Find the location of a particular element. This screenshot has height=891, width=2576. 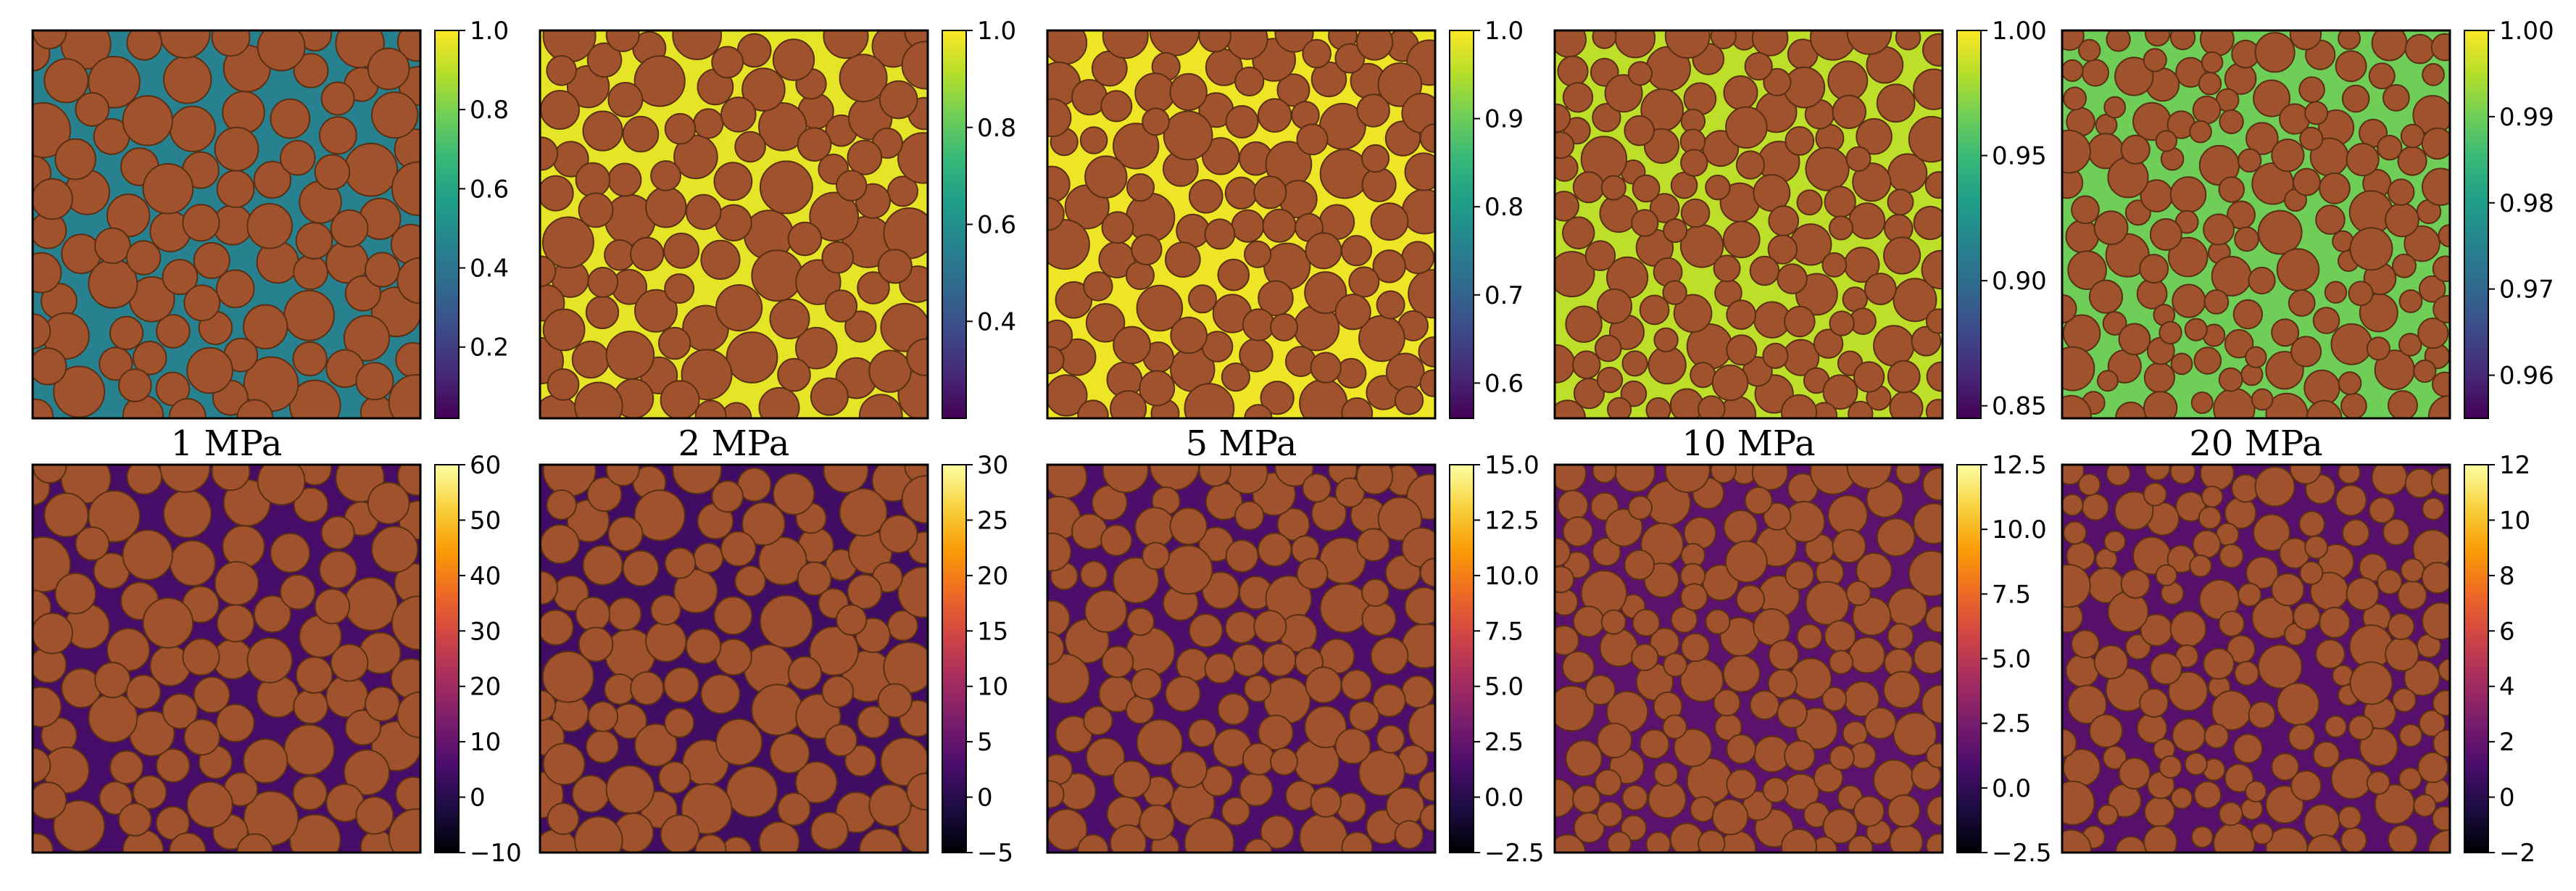

colorbar-tick-label: 8 is located at coordinates (2507, 577).